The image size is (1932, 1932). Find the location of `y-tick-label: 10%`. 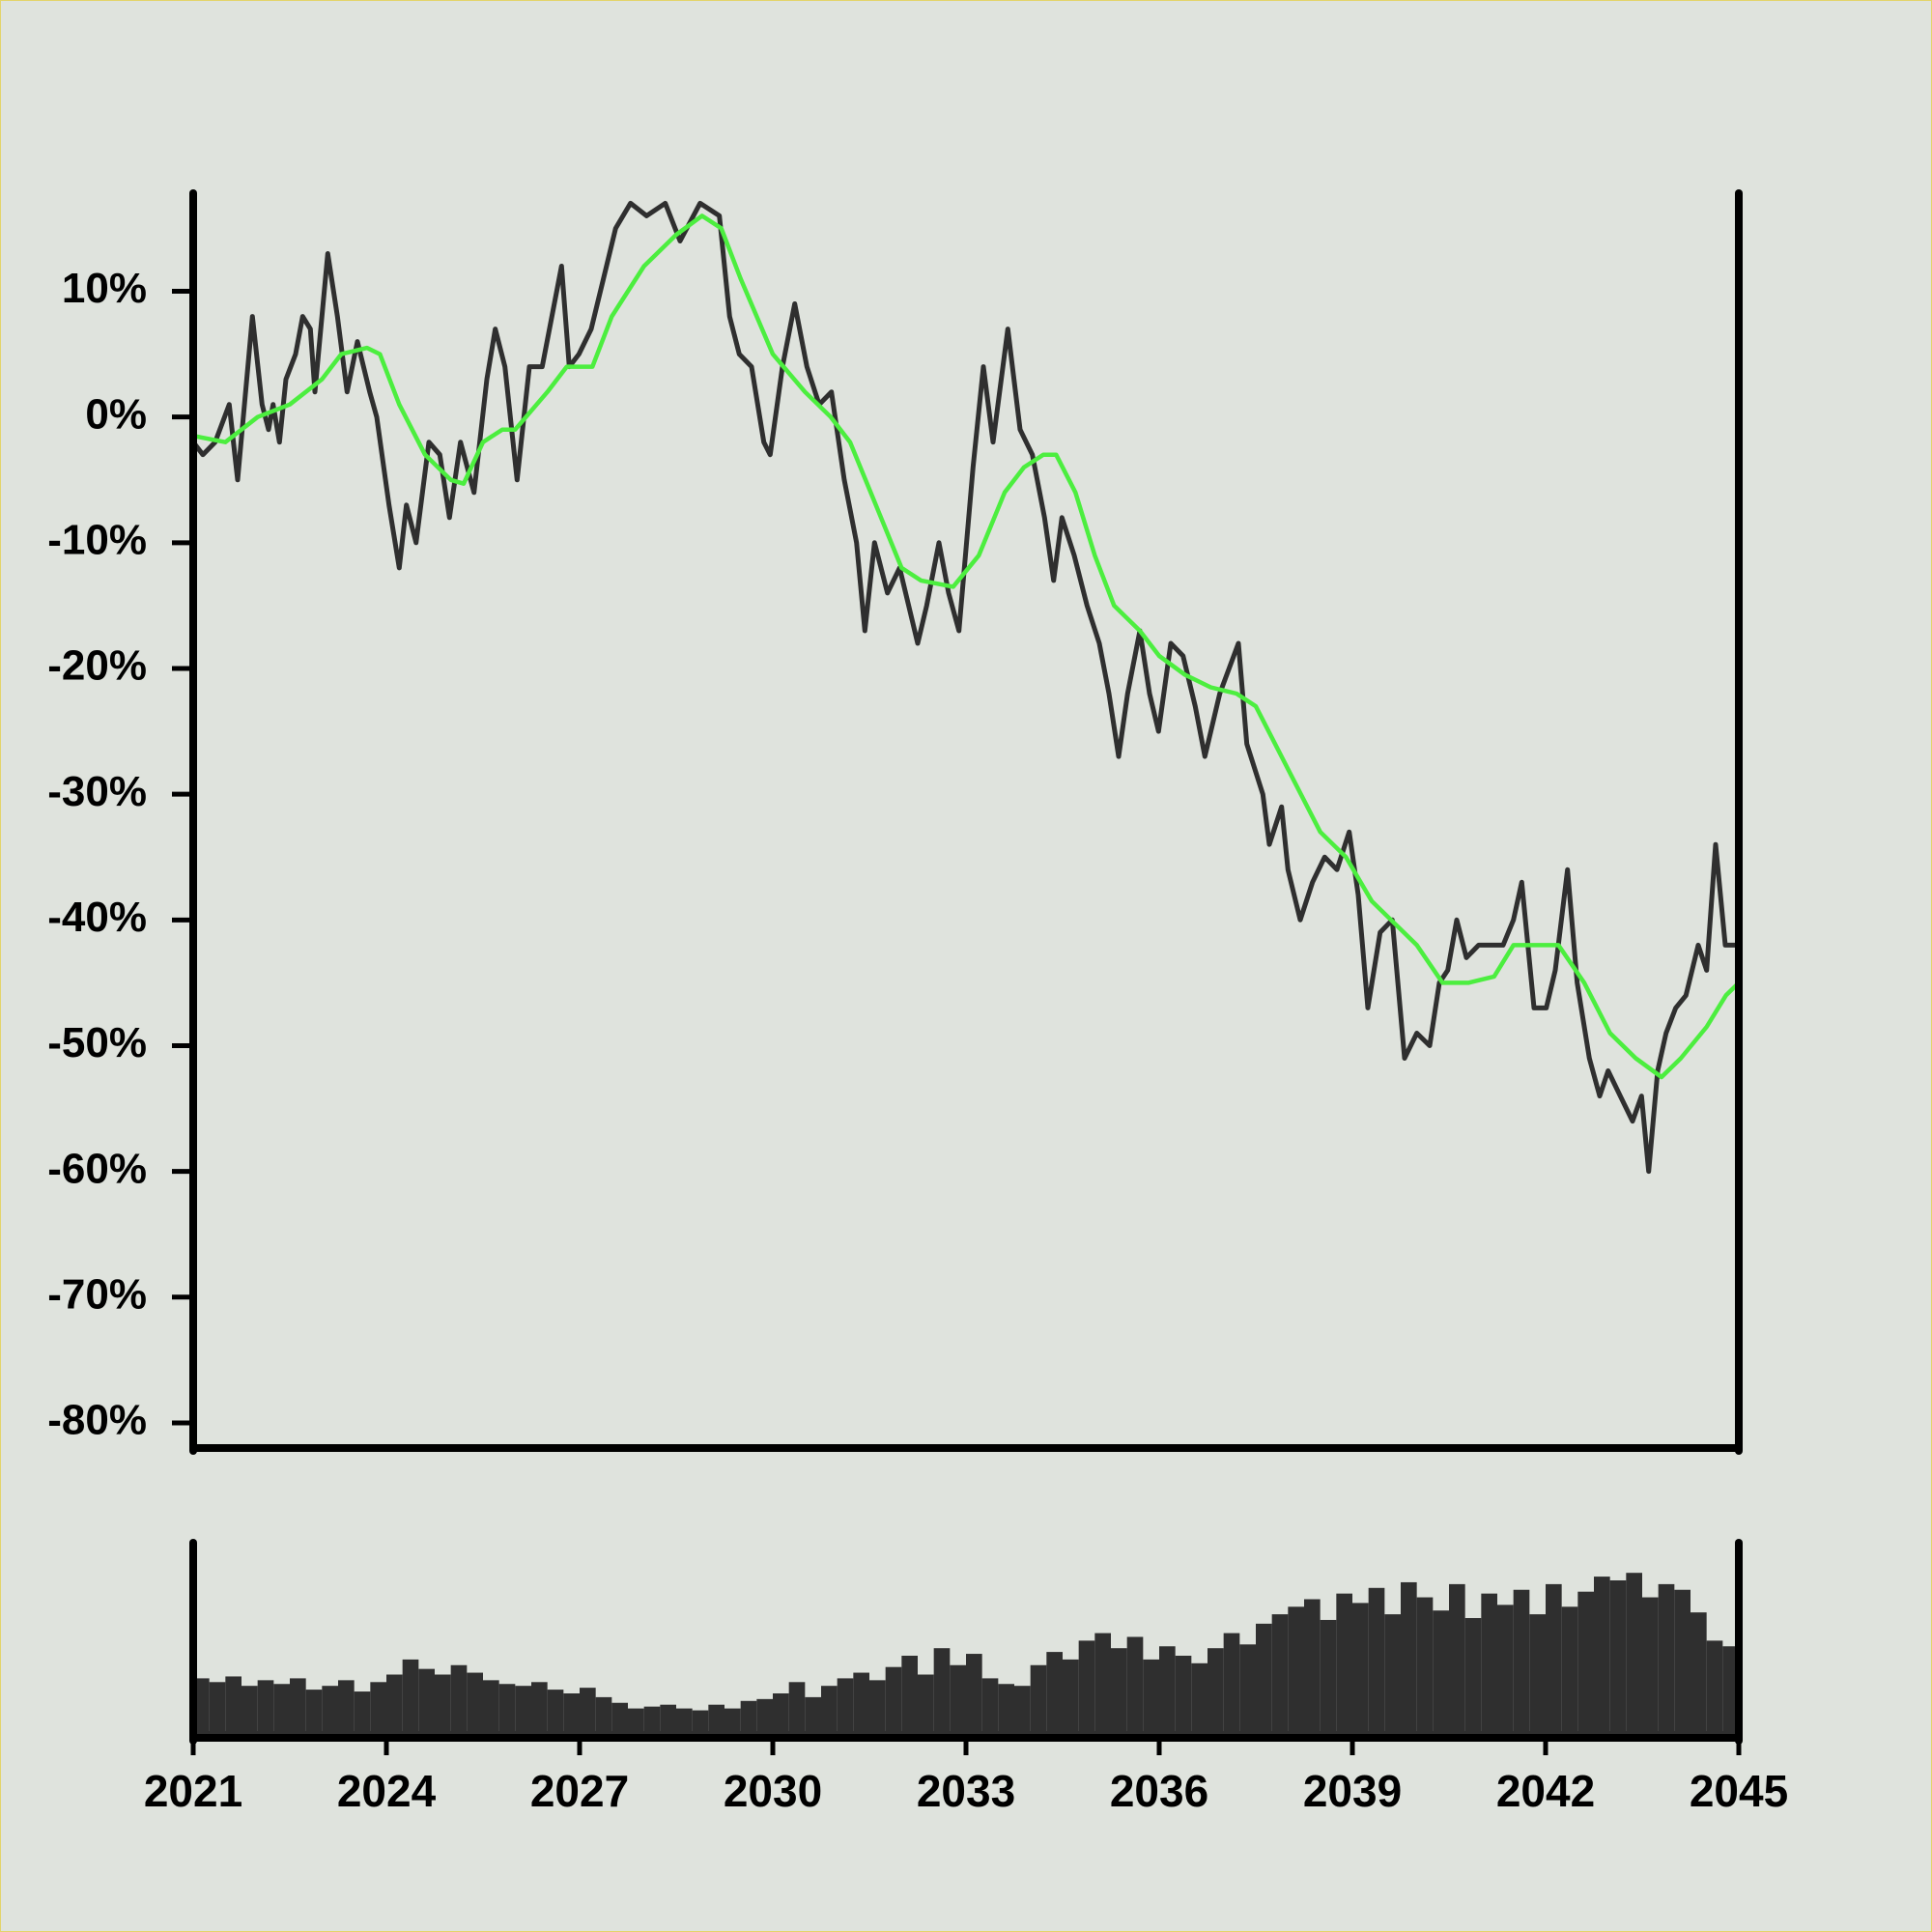

y-tick-label: 10% is located at coordinates (104, 288).